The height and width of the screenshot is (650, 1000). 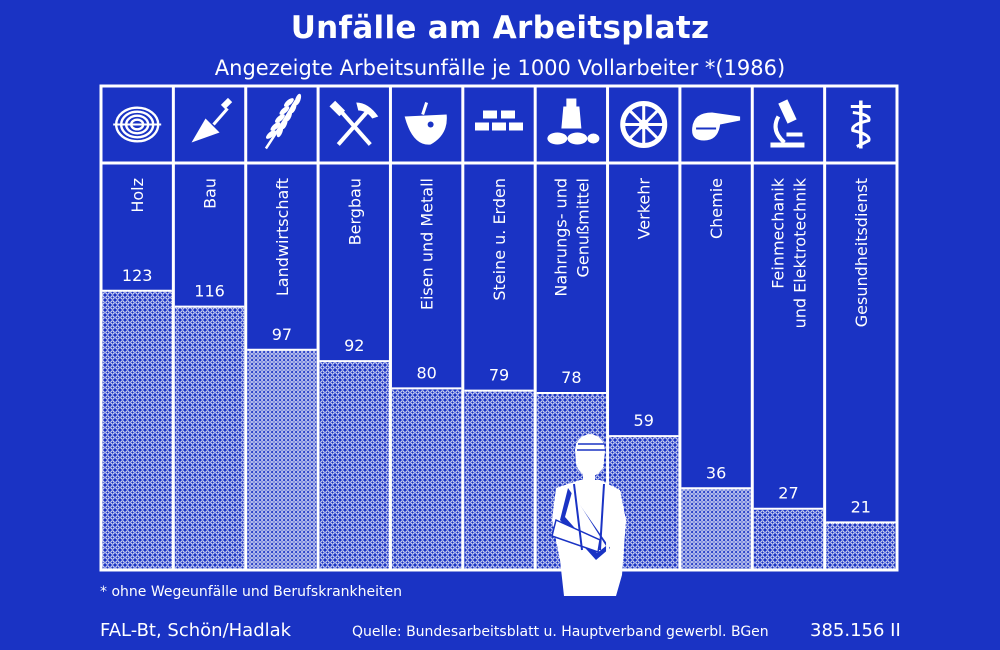 What do you see at coordinates (212, 120) in the screenshot?
I see `trowel-icon` at bounding box center [212, 120].